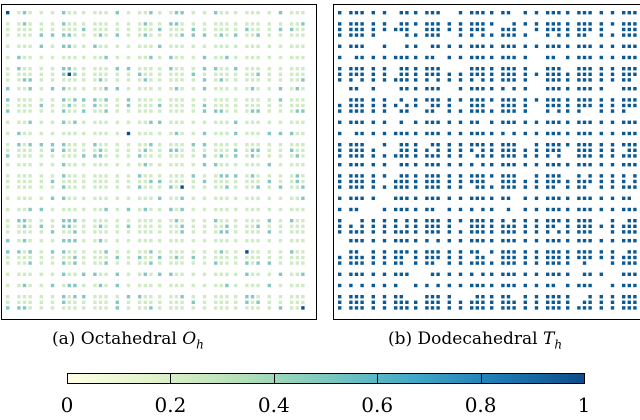  What do you see at coordinates (67, 405) in the screenshot?
I see `colorbar-tick-label: 0` at bounding box center [67, 405].